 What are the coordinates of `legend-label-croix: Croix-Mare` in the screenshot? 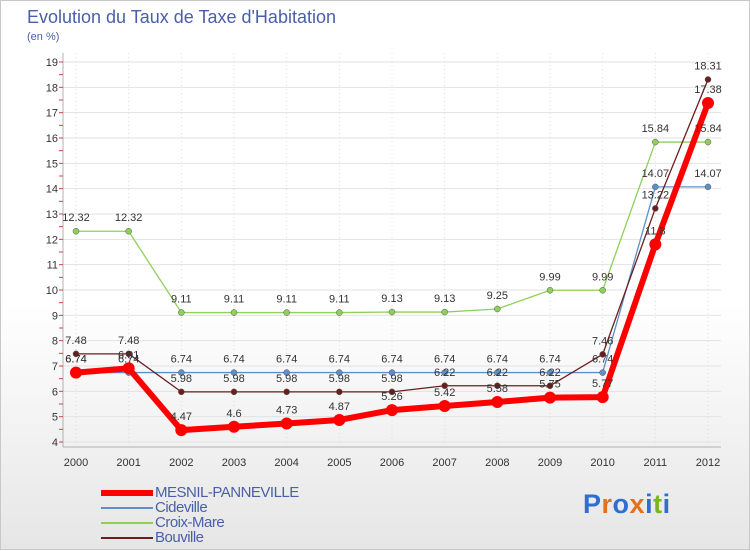 It's located at (190, 522).